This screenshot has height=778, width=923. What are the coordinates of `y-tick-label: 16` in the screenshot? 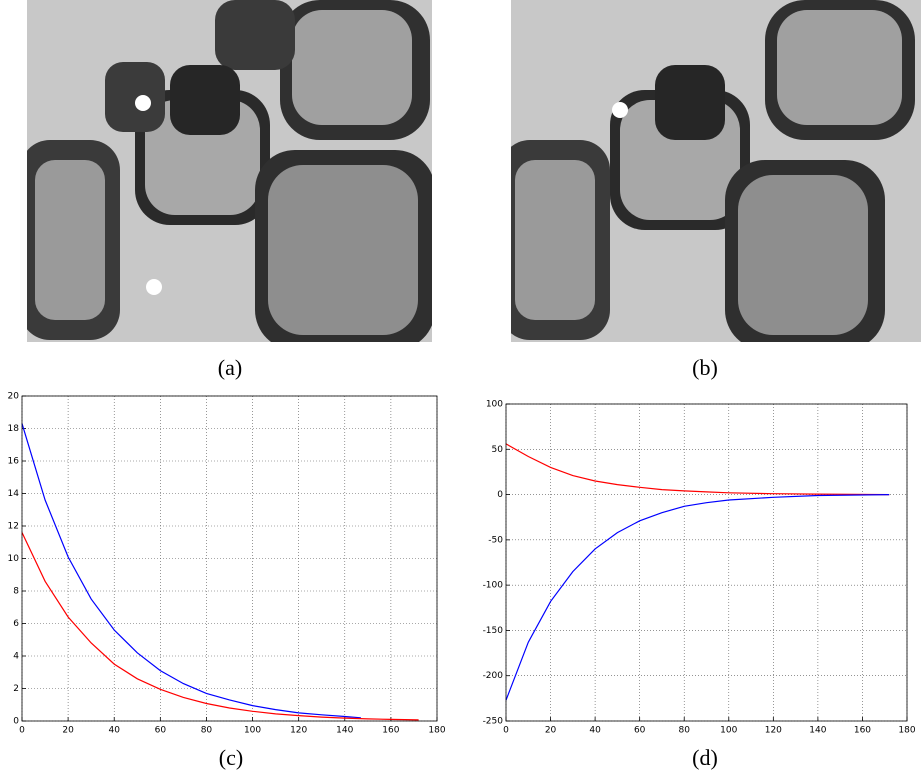 It's located at (14, 462).